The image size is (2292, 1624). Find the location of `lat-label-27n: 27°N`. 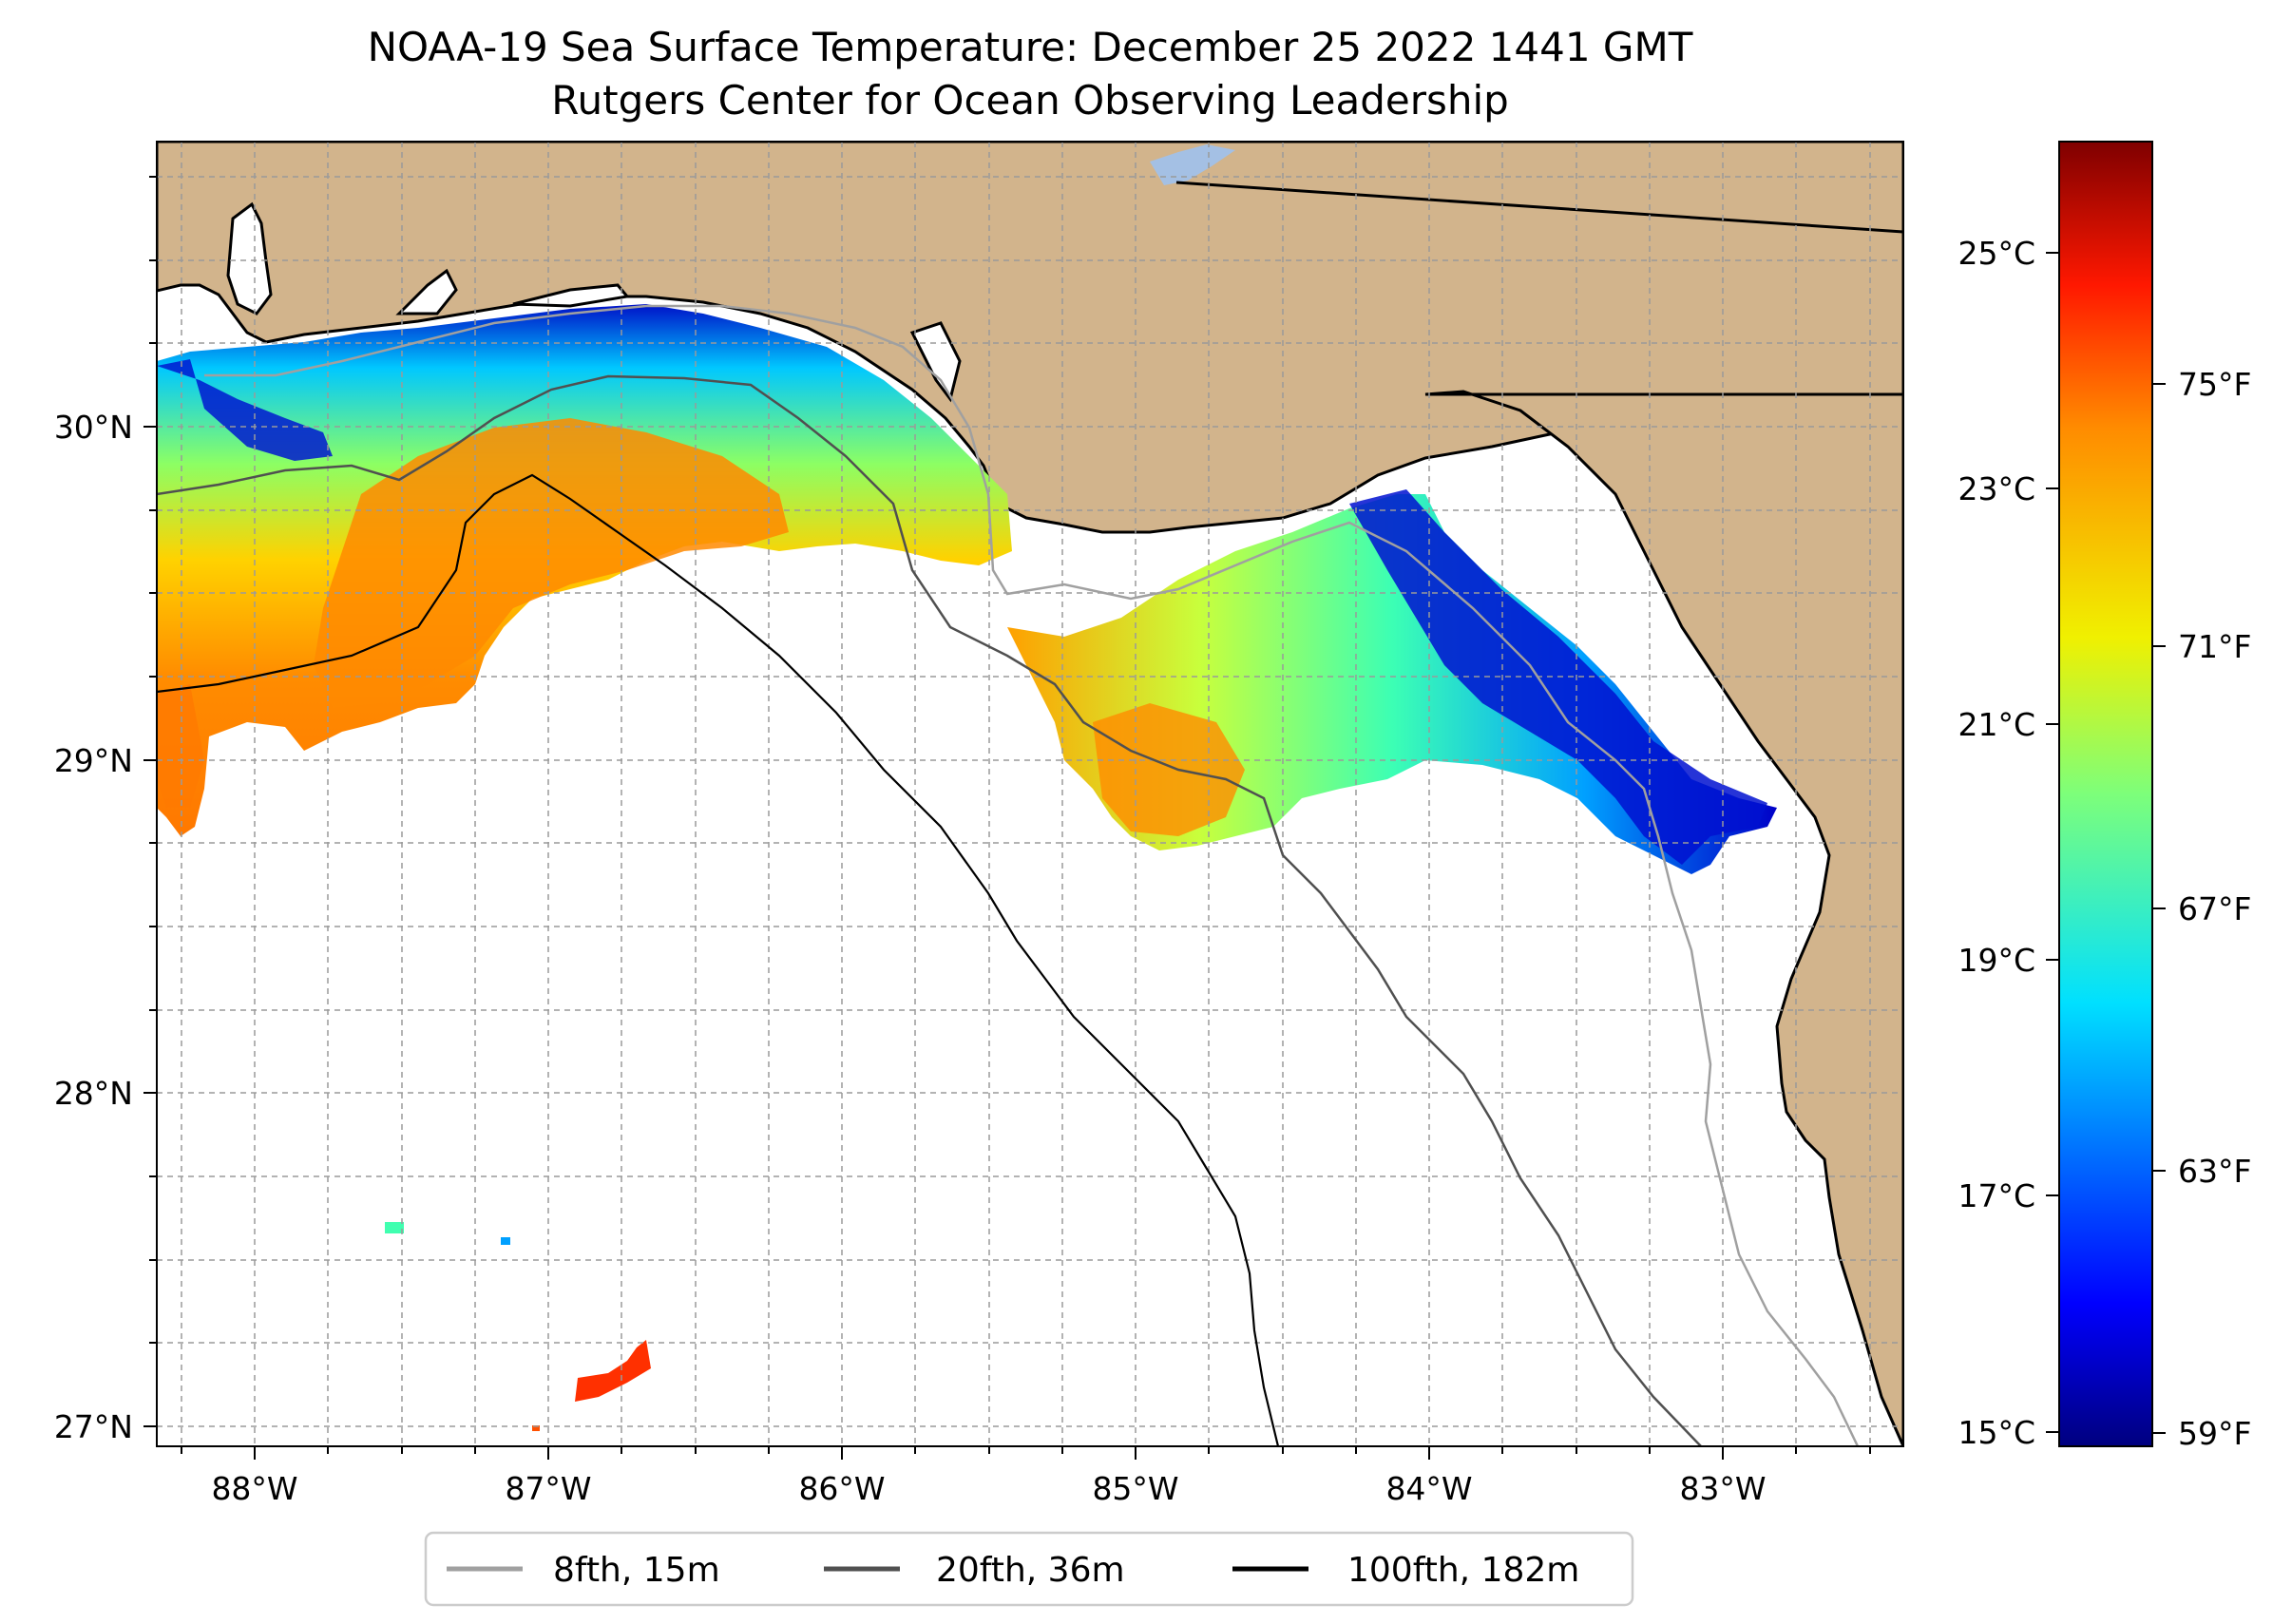

lat-label-27n: 27°N is located at coordinates (93, 1426).